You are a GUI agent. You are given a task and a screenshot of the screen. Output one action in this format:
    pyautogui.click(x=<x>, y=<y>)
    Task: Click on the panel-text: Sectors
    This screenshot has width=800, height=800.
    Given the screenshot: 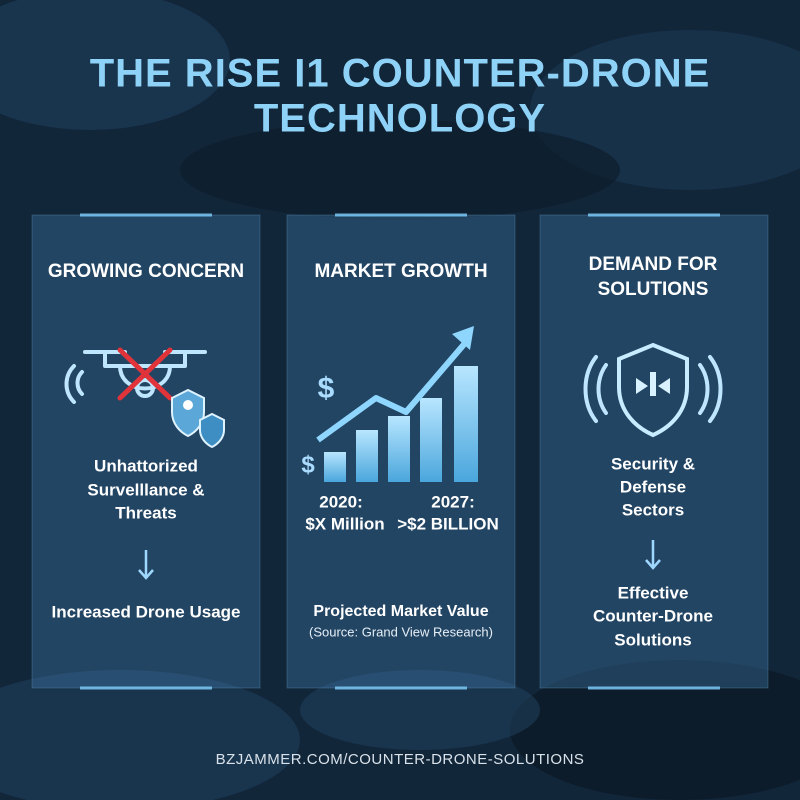 What is the action you would take?
    pyautogui.click(x=653, y=509)
    